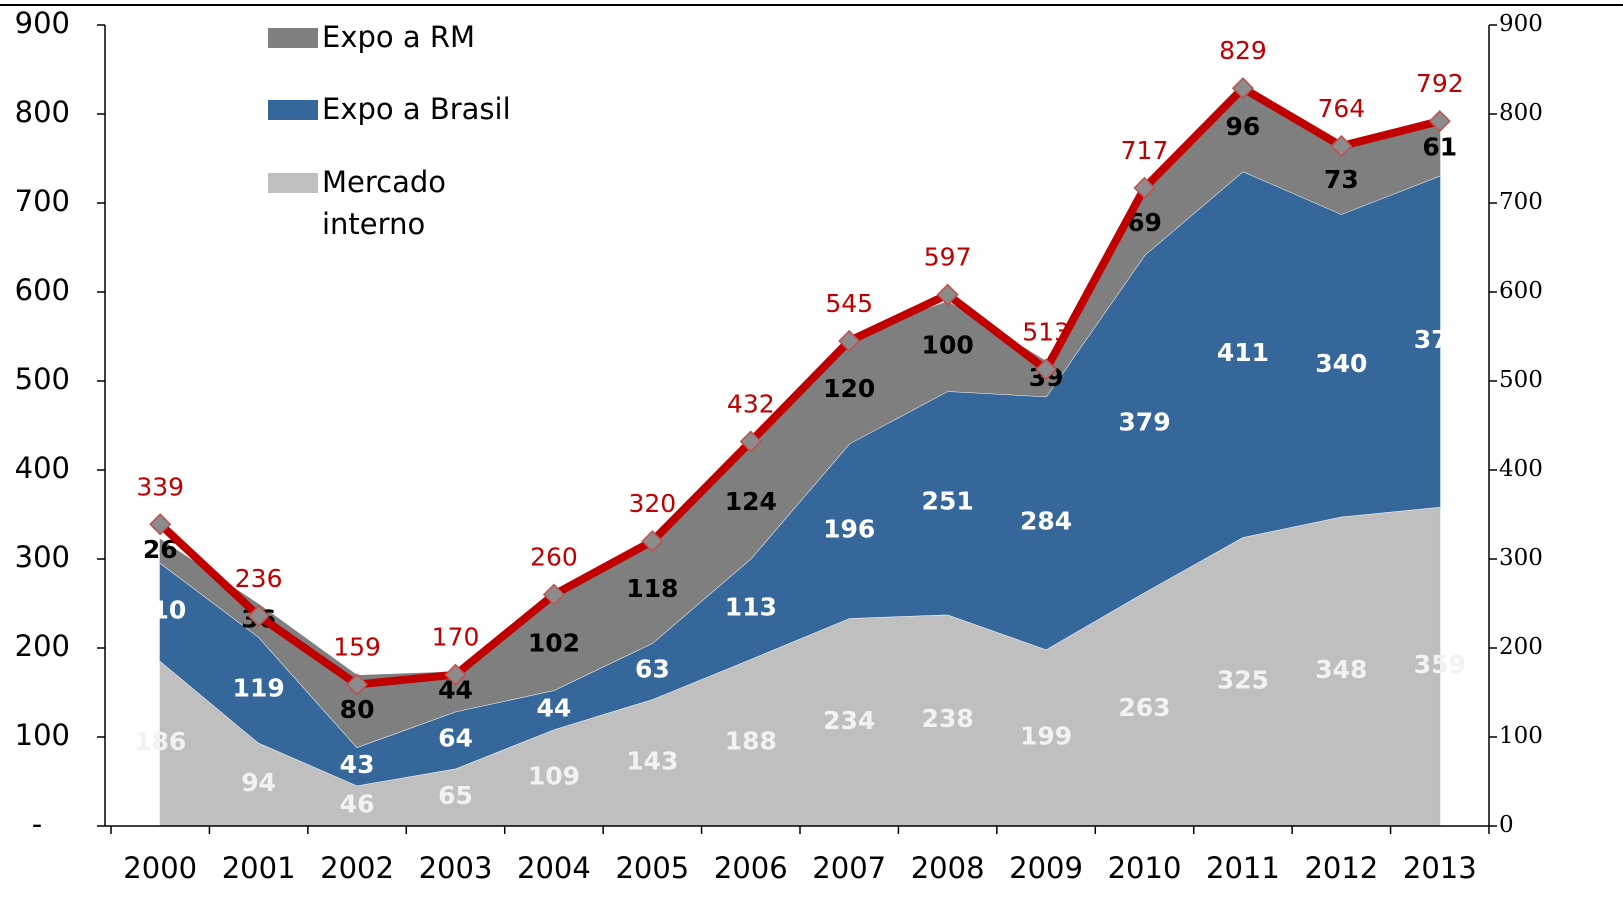 This screenshot has height=917, width=1623. Describe the element at coordinates (751, 404) in the screenshot. I see `total-label: 432` at that location.